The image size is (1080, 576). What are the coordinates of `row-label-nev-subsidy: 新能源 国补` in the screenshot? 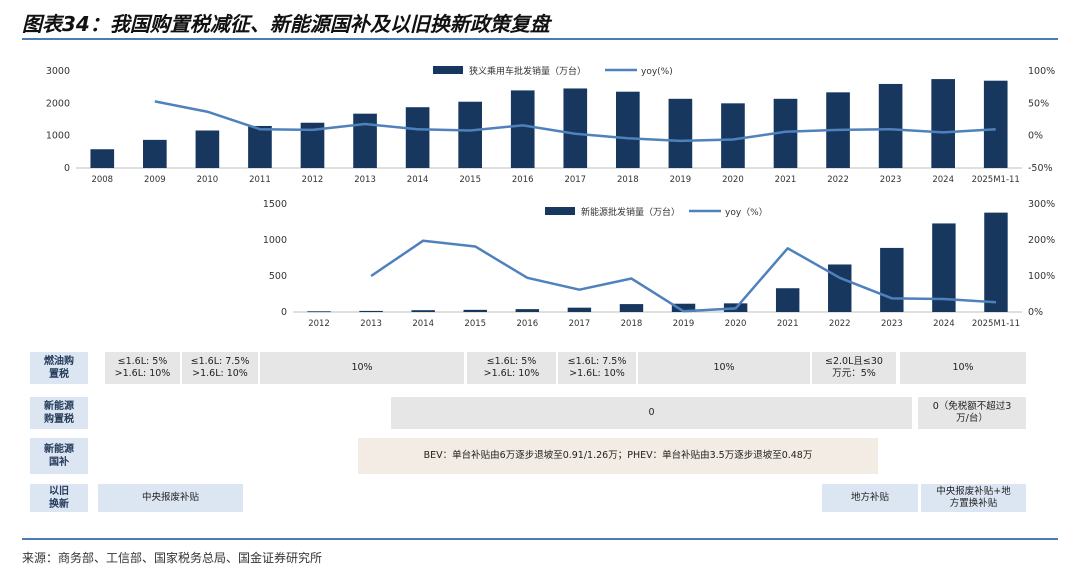 It's located at (59, 456).